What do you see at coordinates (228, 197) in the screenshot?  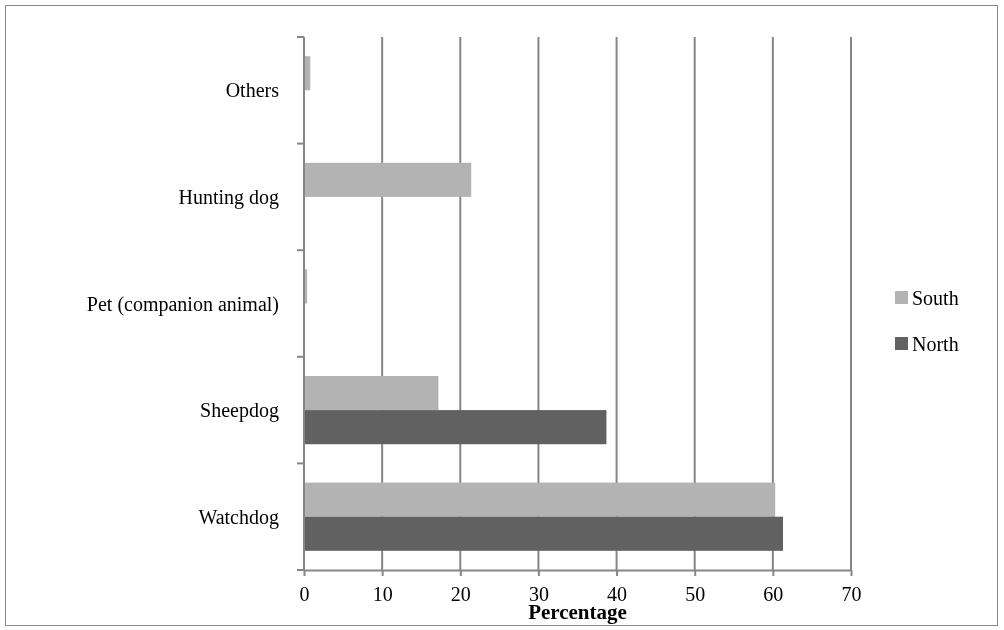 I see `y-tick-label: Hunting dog` at bounding box center [228, 197].